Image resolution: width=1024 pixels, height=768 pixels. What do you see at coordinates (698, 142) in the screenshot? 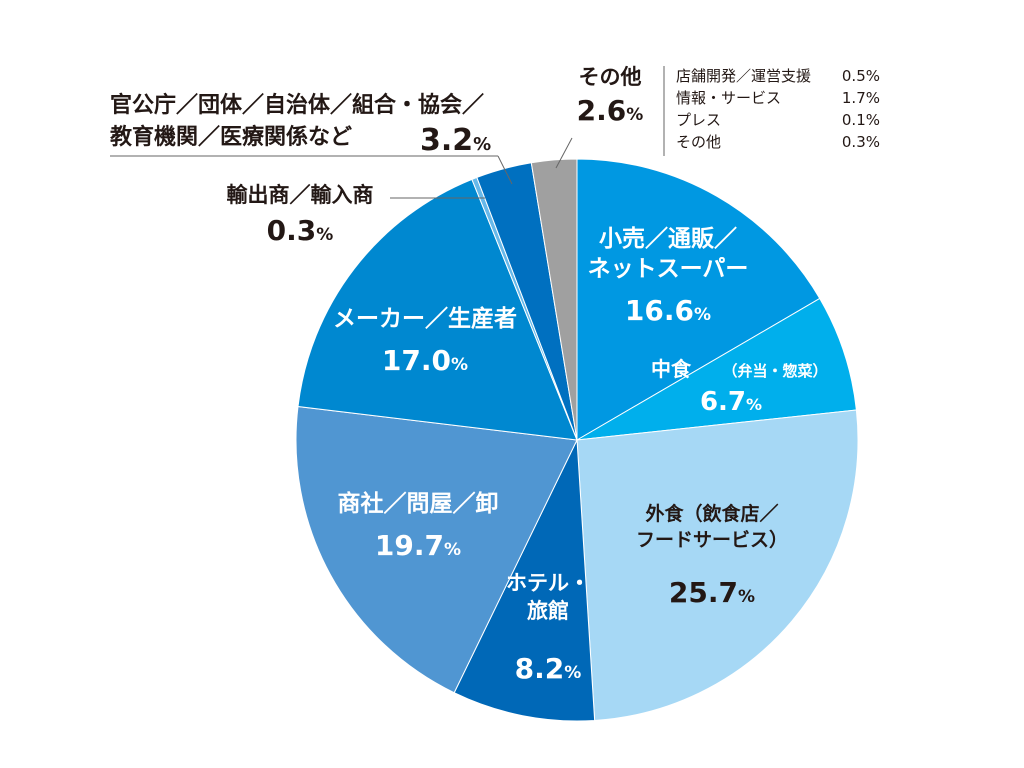
I see `breakdown-name-3: その他` at bounding box center [698, 142].